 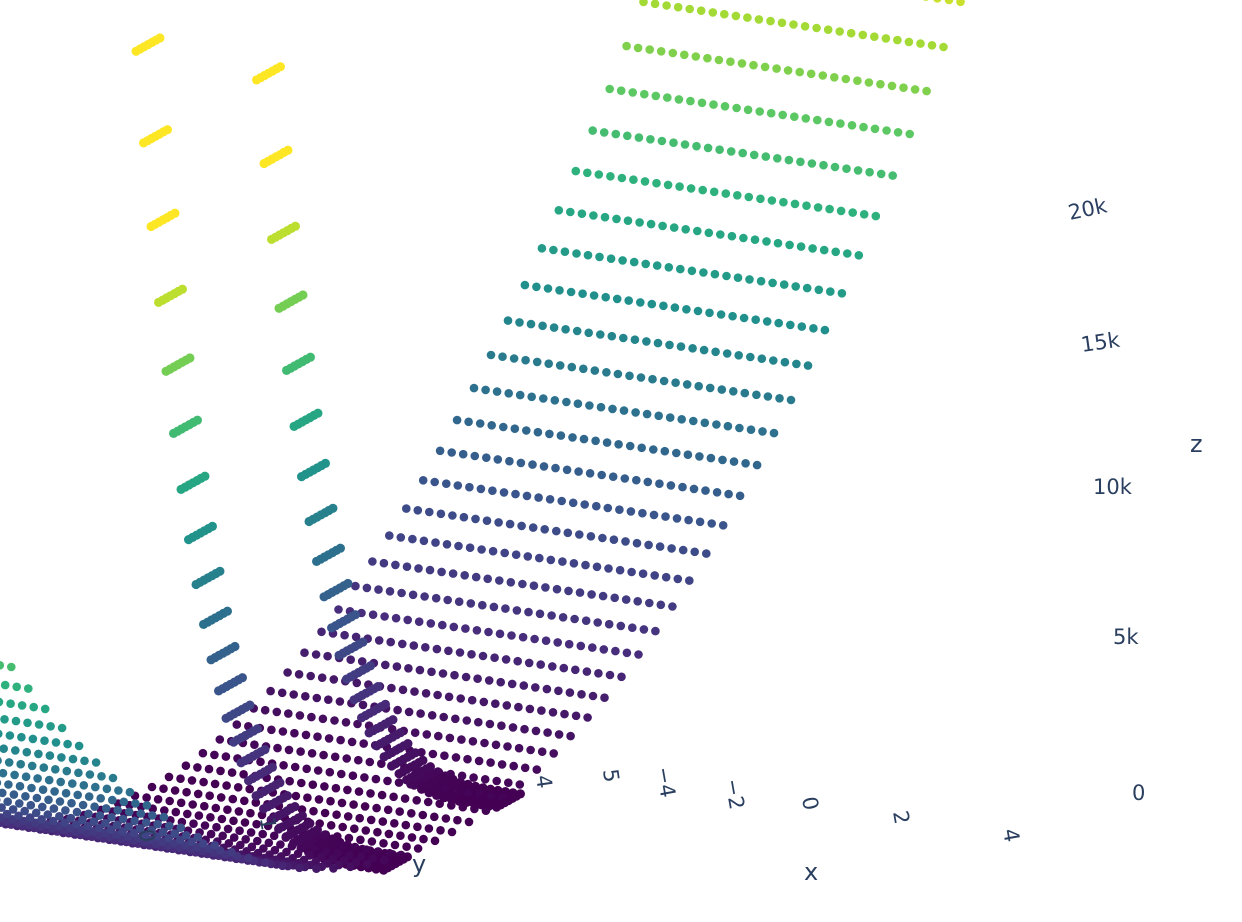 What do you see at coordinates (147, 835) in the screenshot?
I see `y-tick-label-0: 0` at bounding box center [147, 835].